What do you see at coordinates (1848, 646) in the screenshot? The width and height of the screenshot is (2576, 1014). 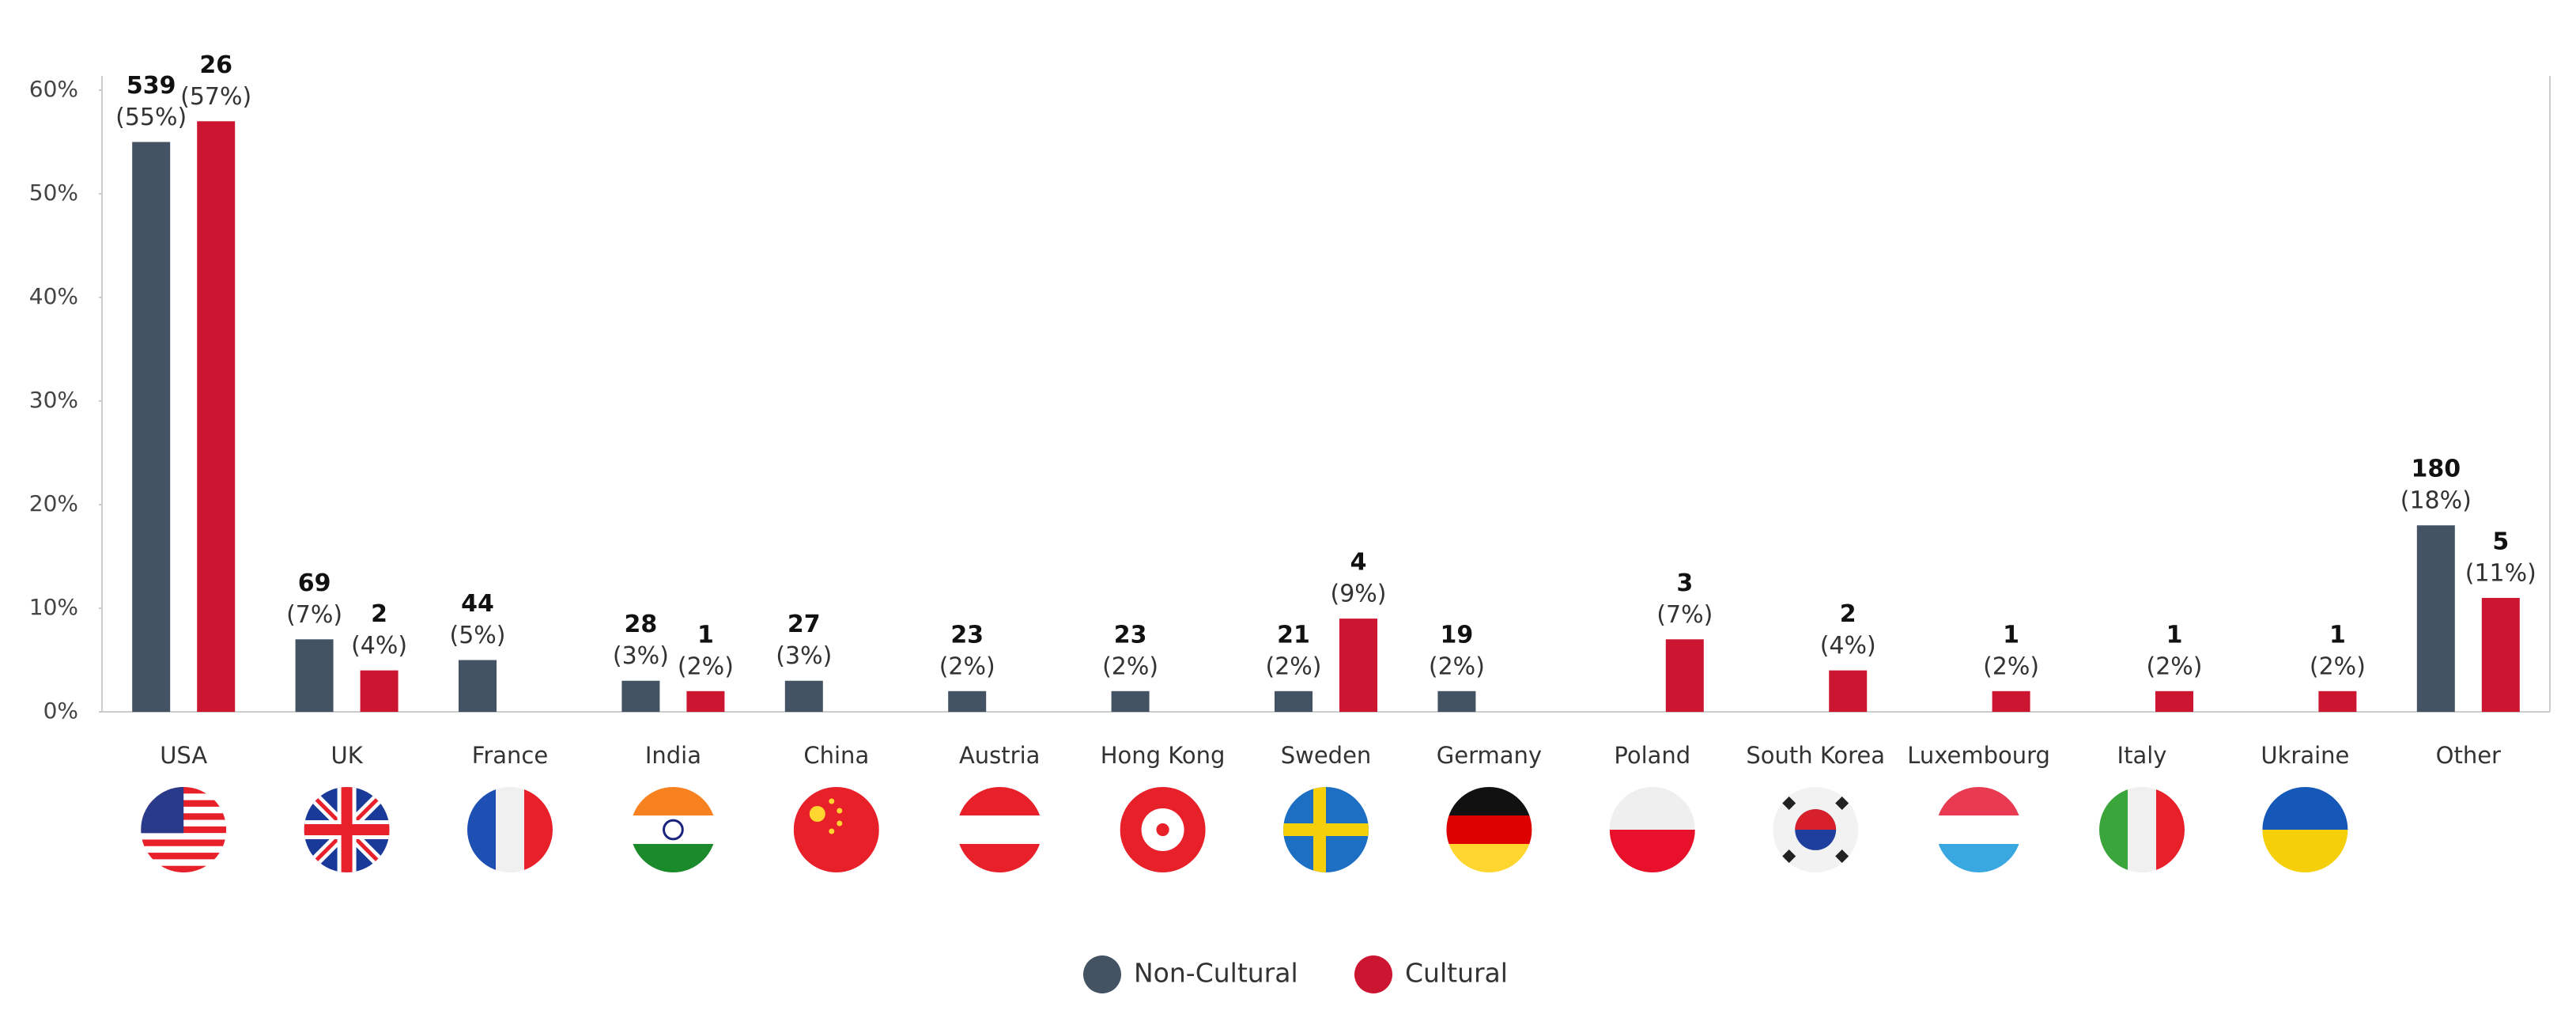 I see `value-label: (4%)` at bounding box center [1848, 646].